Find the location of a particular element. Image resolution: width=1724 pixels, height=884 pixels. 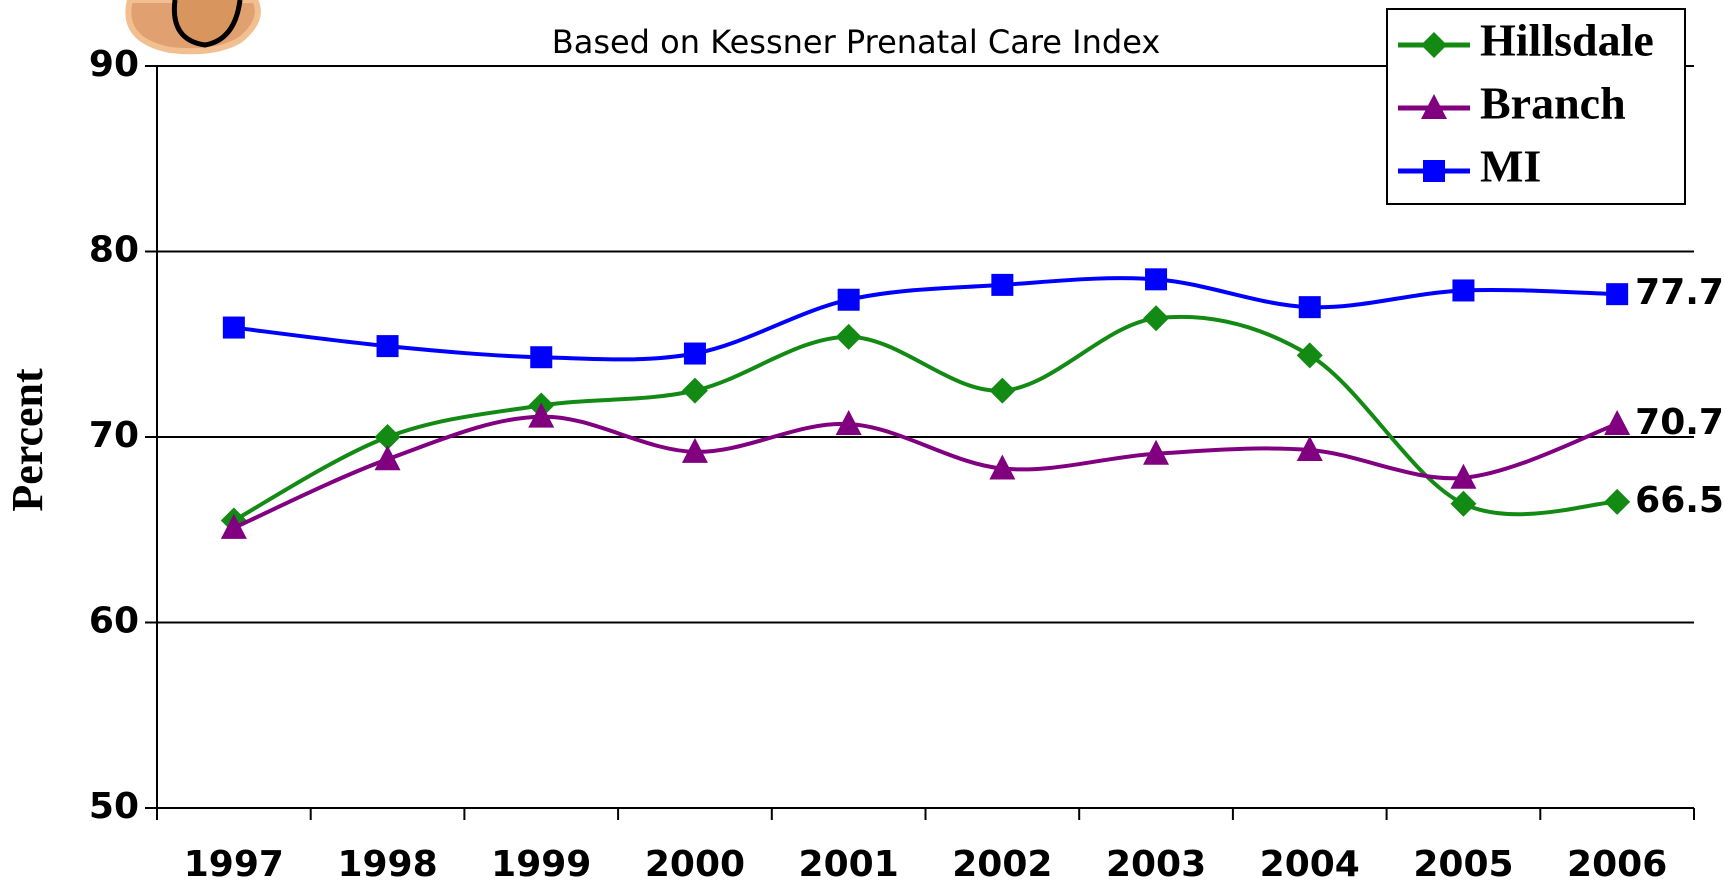

x-tick-label: 2000 is located at coordinates (695, 864).